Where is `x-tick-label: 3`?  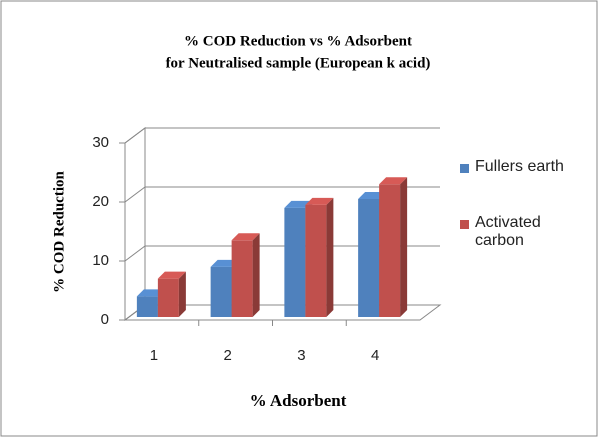
x-tick-label: 3 is located at coordinates (301, 355).